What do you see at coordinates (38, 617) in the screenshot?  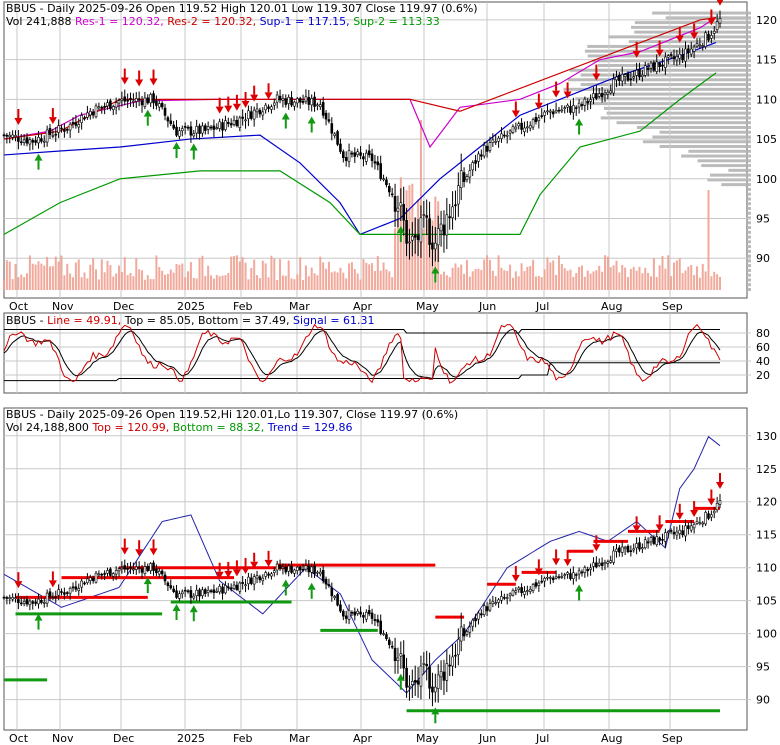 I see `trend-buy-arrow` at bounding box center [38, 617].